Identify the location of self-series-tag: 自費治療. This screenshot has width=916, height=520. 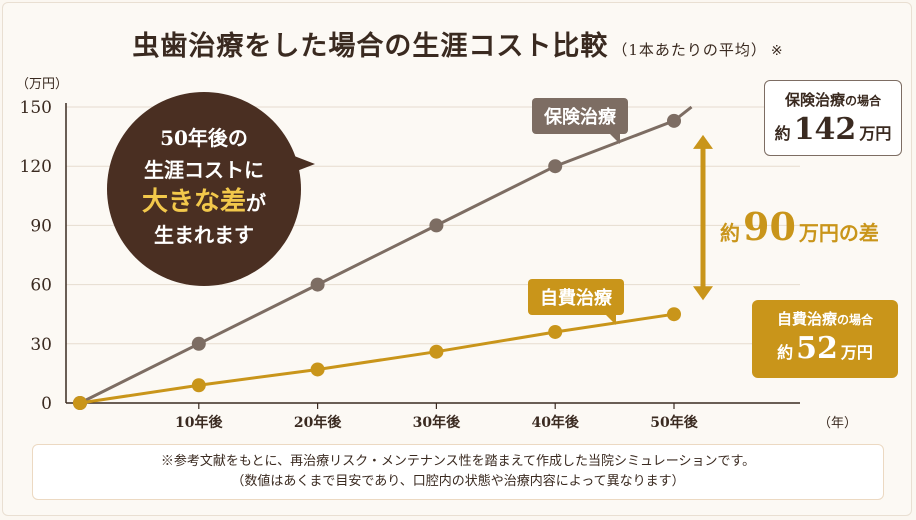
(576, 302).